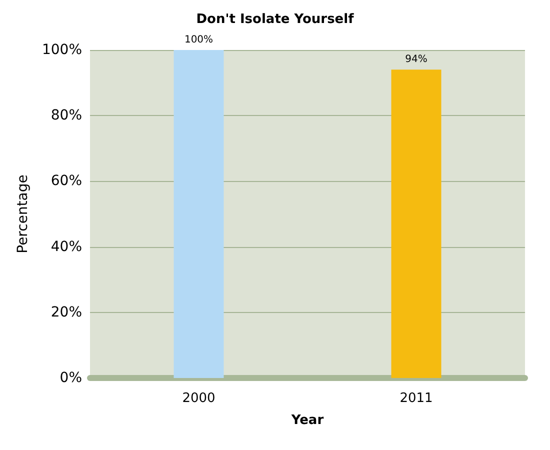  What do you see at coordinates (275, 19) in the screenshot?
I see `chart-title: Don't Isolate Yourself` at bounding box center [275, 19].